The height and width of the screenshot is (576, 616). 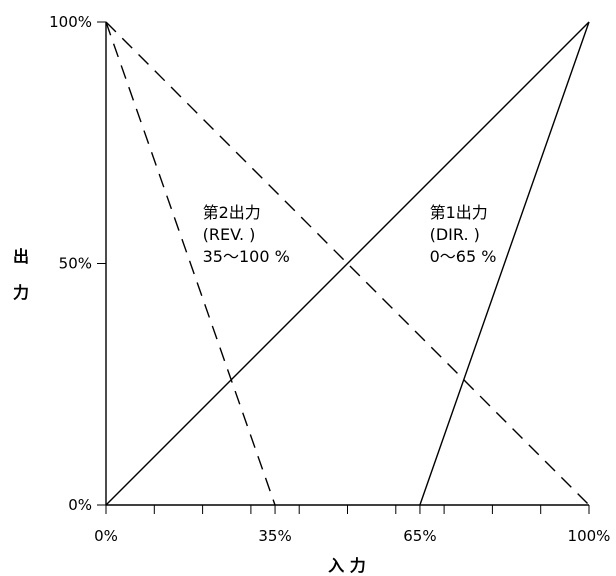 I want to click on annotation-line: 第2出力, so click(x=232, y=212).